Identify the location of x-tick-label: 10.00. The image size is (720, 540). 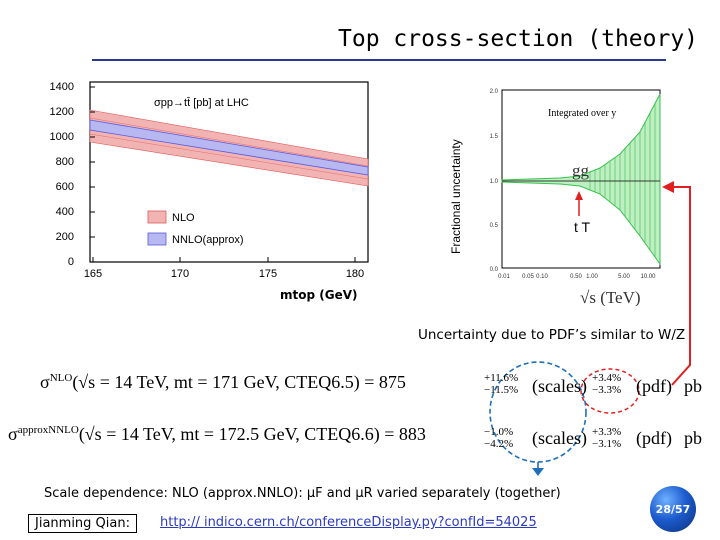
(648, 277).